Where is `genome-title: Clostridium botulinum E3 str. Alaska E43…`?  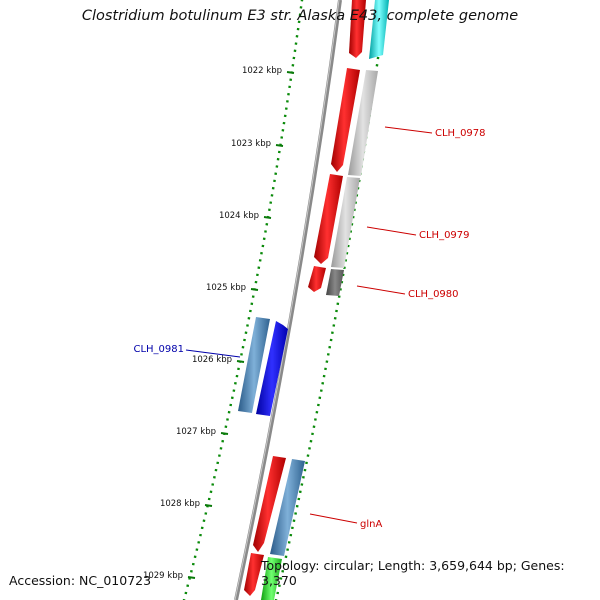 genome-title: Clostridium botulinum E3 str. Alaska E43… is located at coordinates (300, 16).